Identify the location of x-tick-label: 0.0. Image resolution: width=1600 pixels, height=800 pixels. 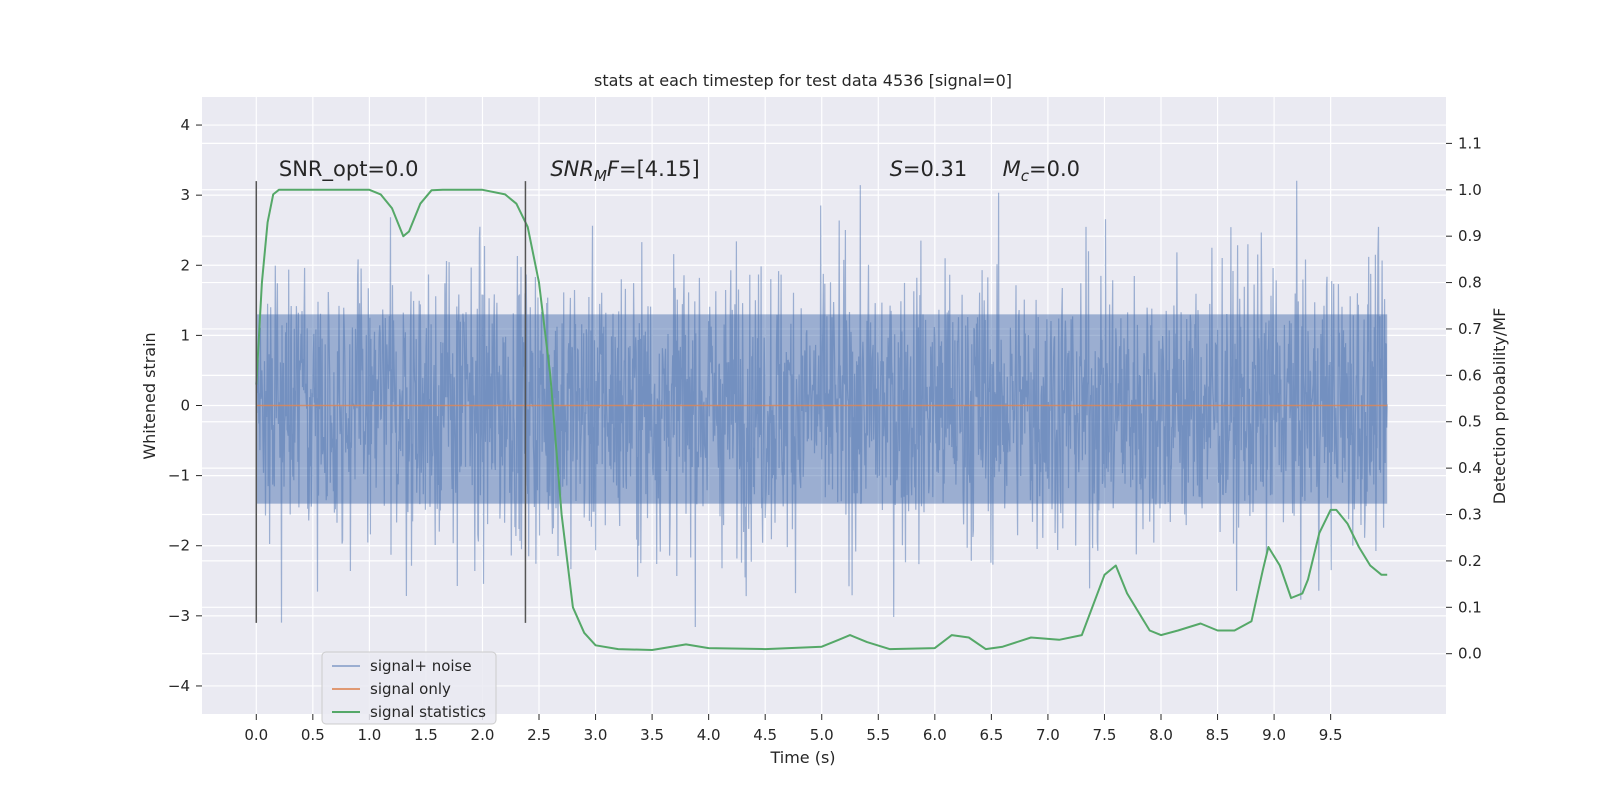
(256, 735).